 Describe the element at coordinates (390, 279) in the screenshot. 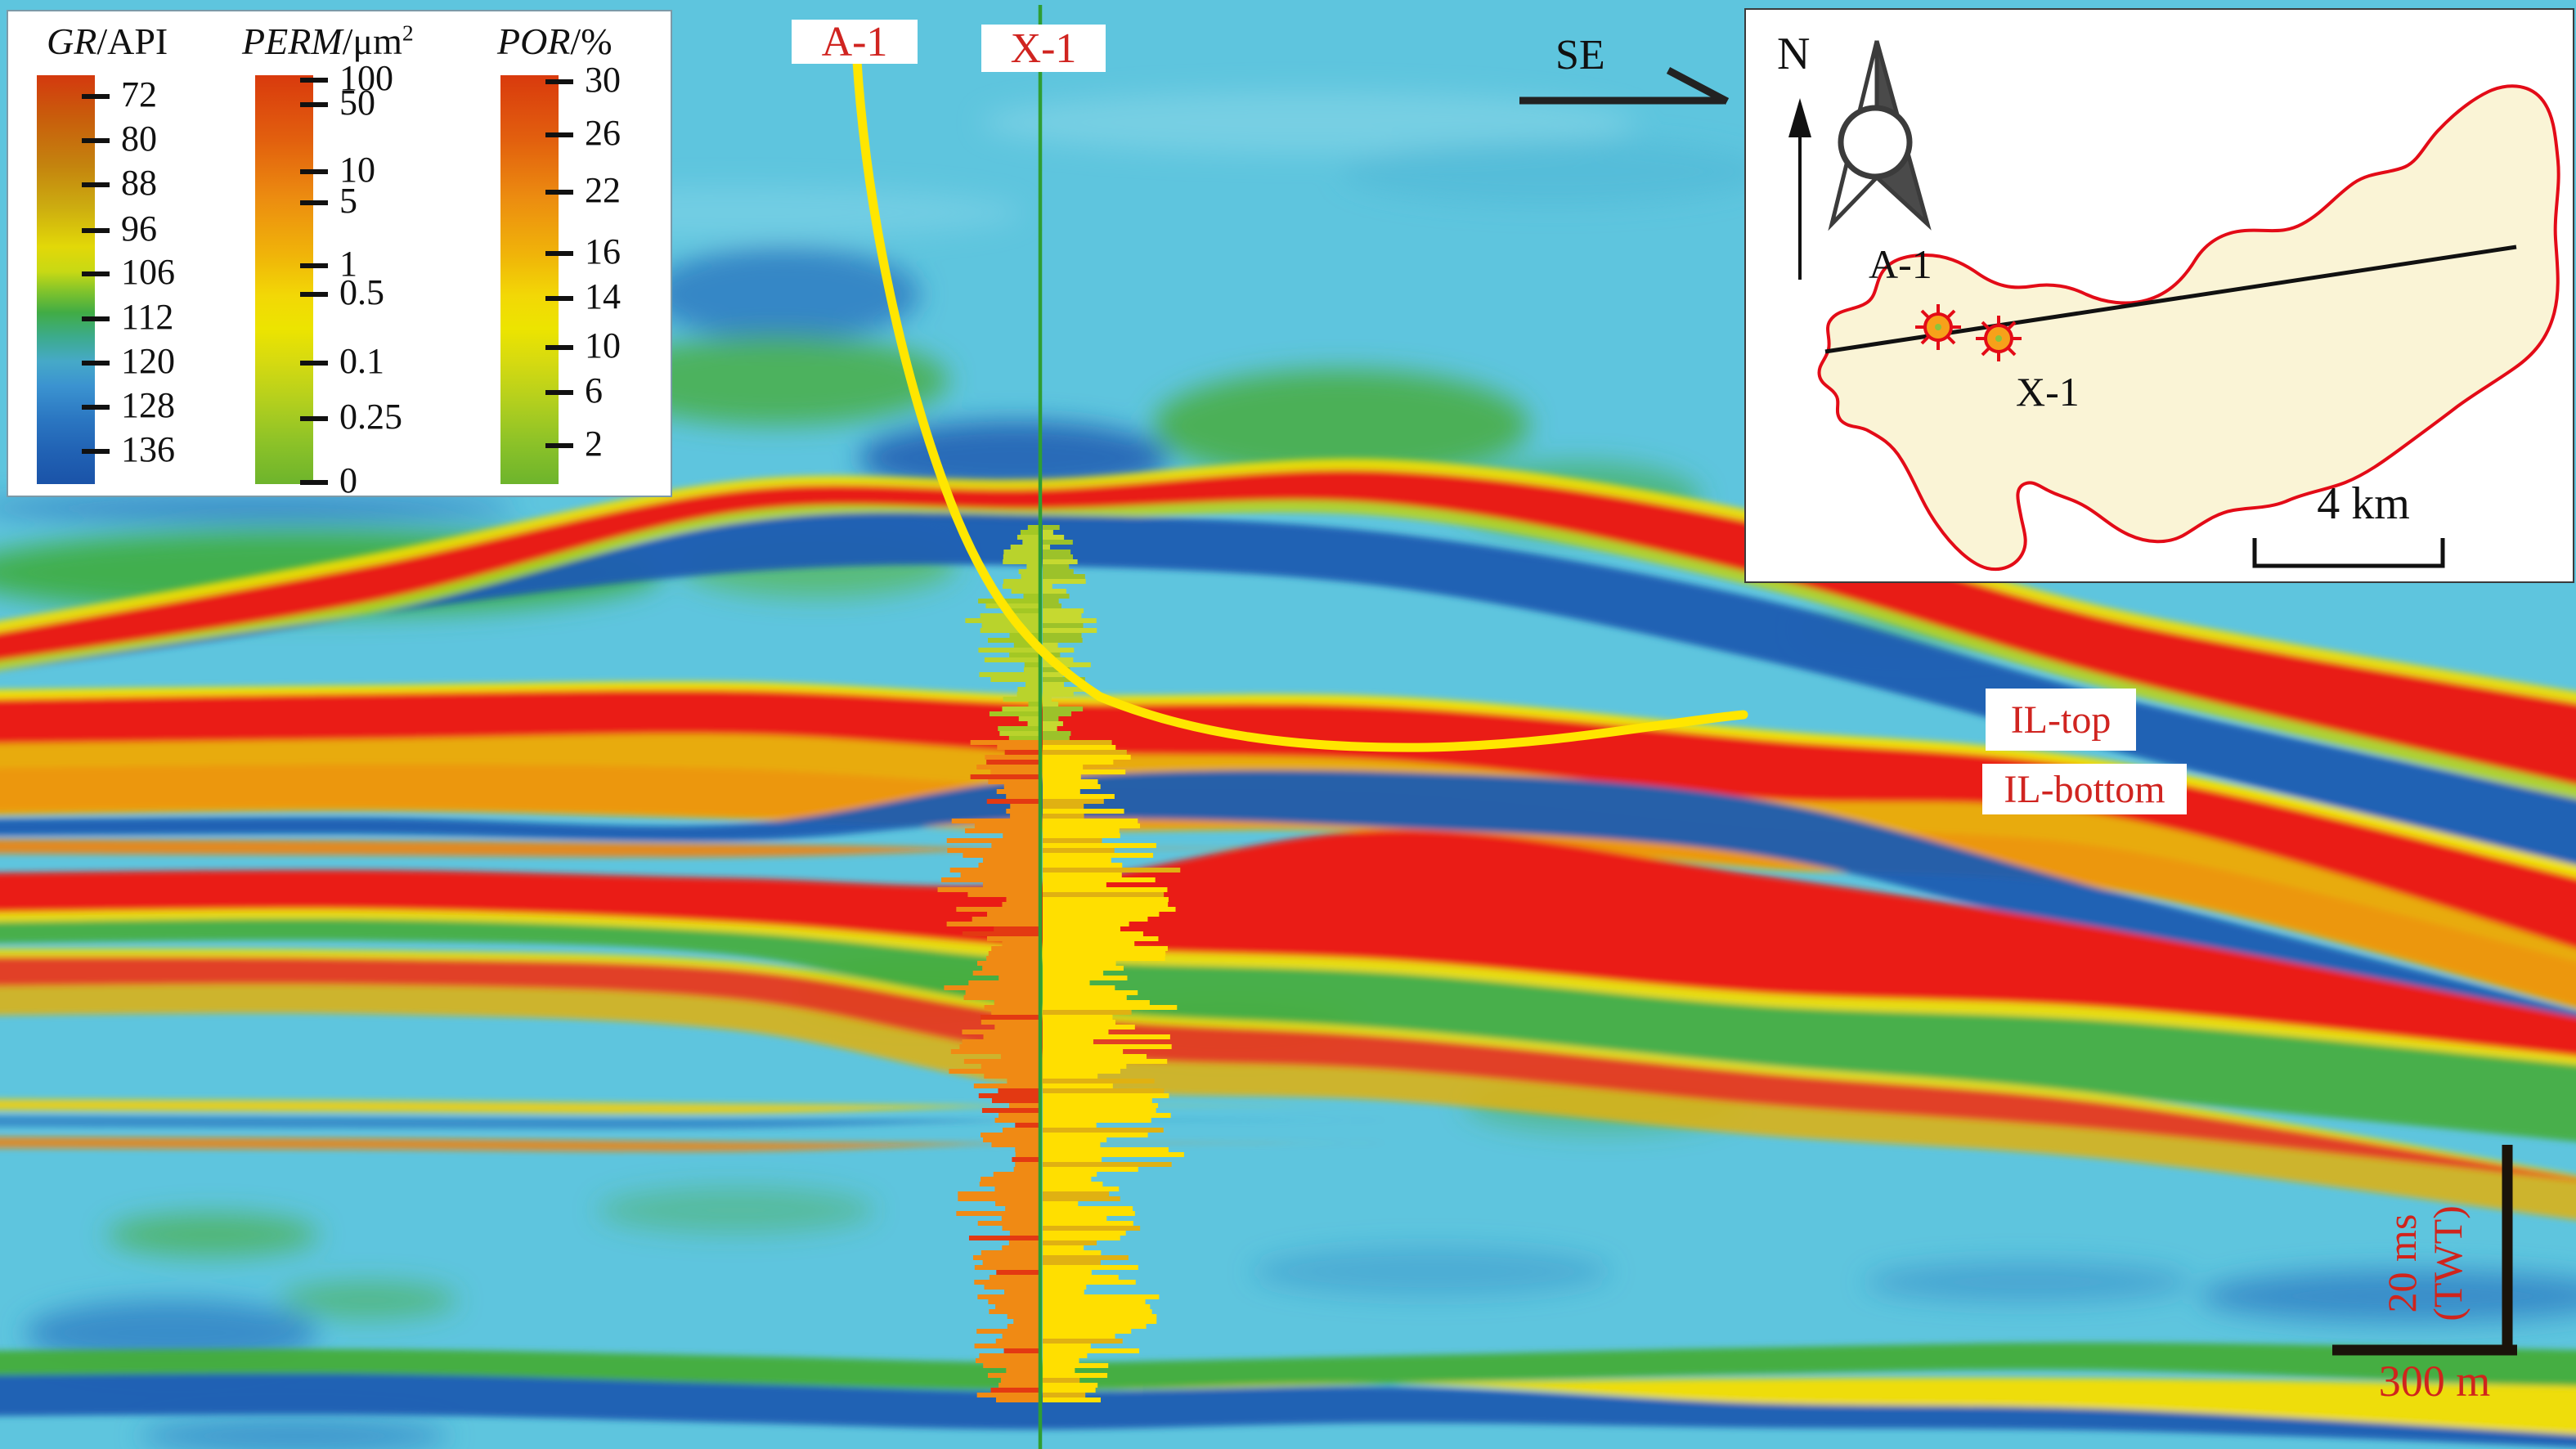

I see `colorbar-perm-ticks: 100 50 10 5 1 0.5 0.1 0.25 0` at that location.